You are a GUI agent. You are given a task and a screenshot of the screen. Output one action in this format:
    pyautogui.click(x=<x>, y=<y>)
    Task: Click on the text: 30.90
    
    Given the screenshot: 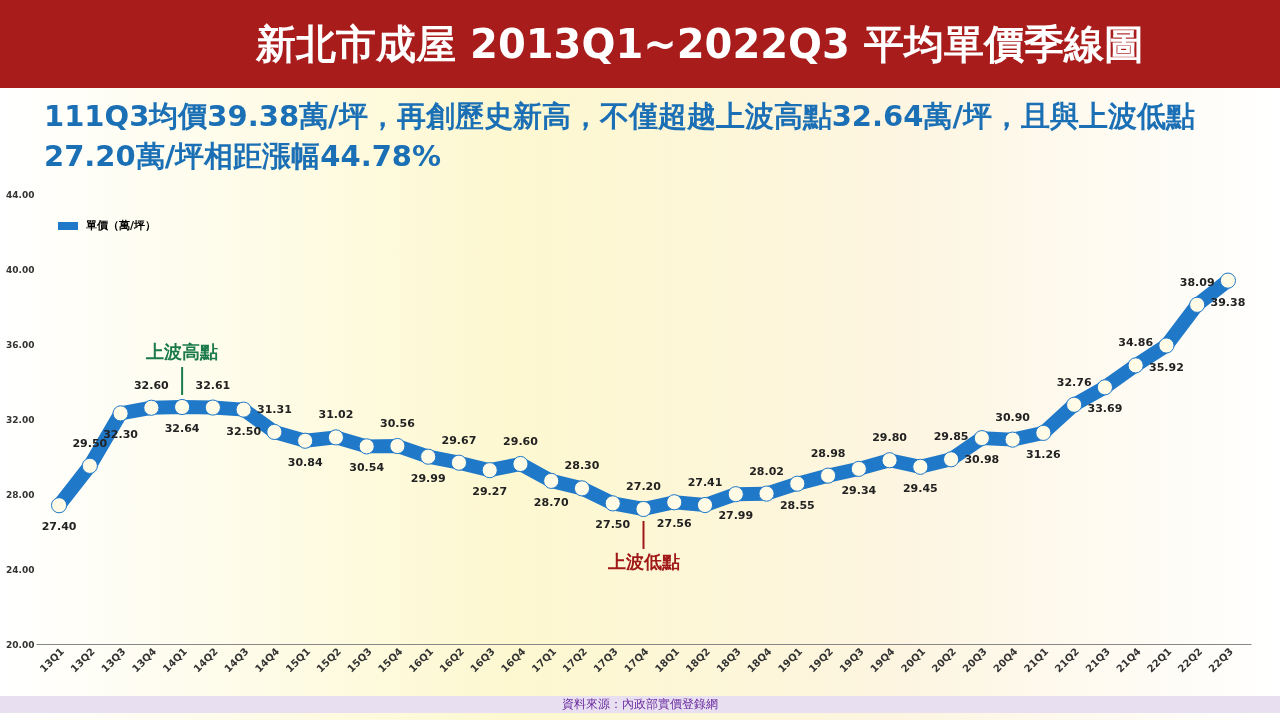 What is the action you would take?
    pyautogui.click(x=1013, y=417)
    